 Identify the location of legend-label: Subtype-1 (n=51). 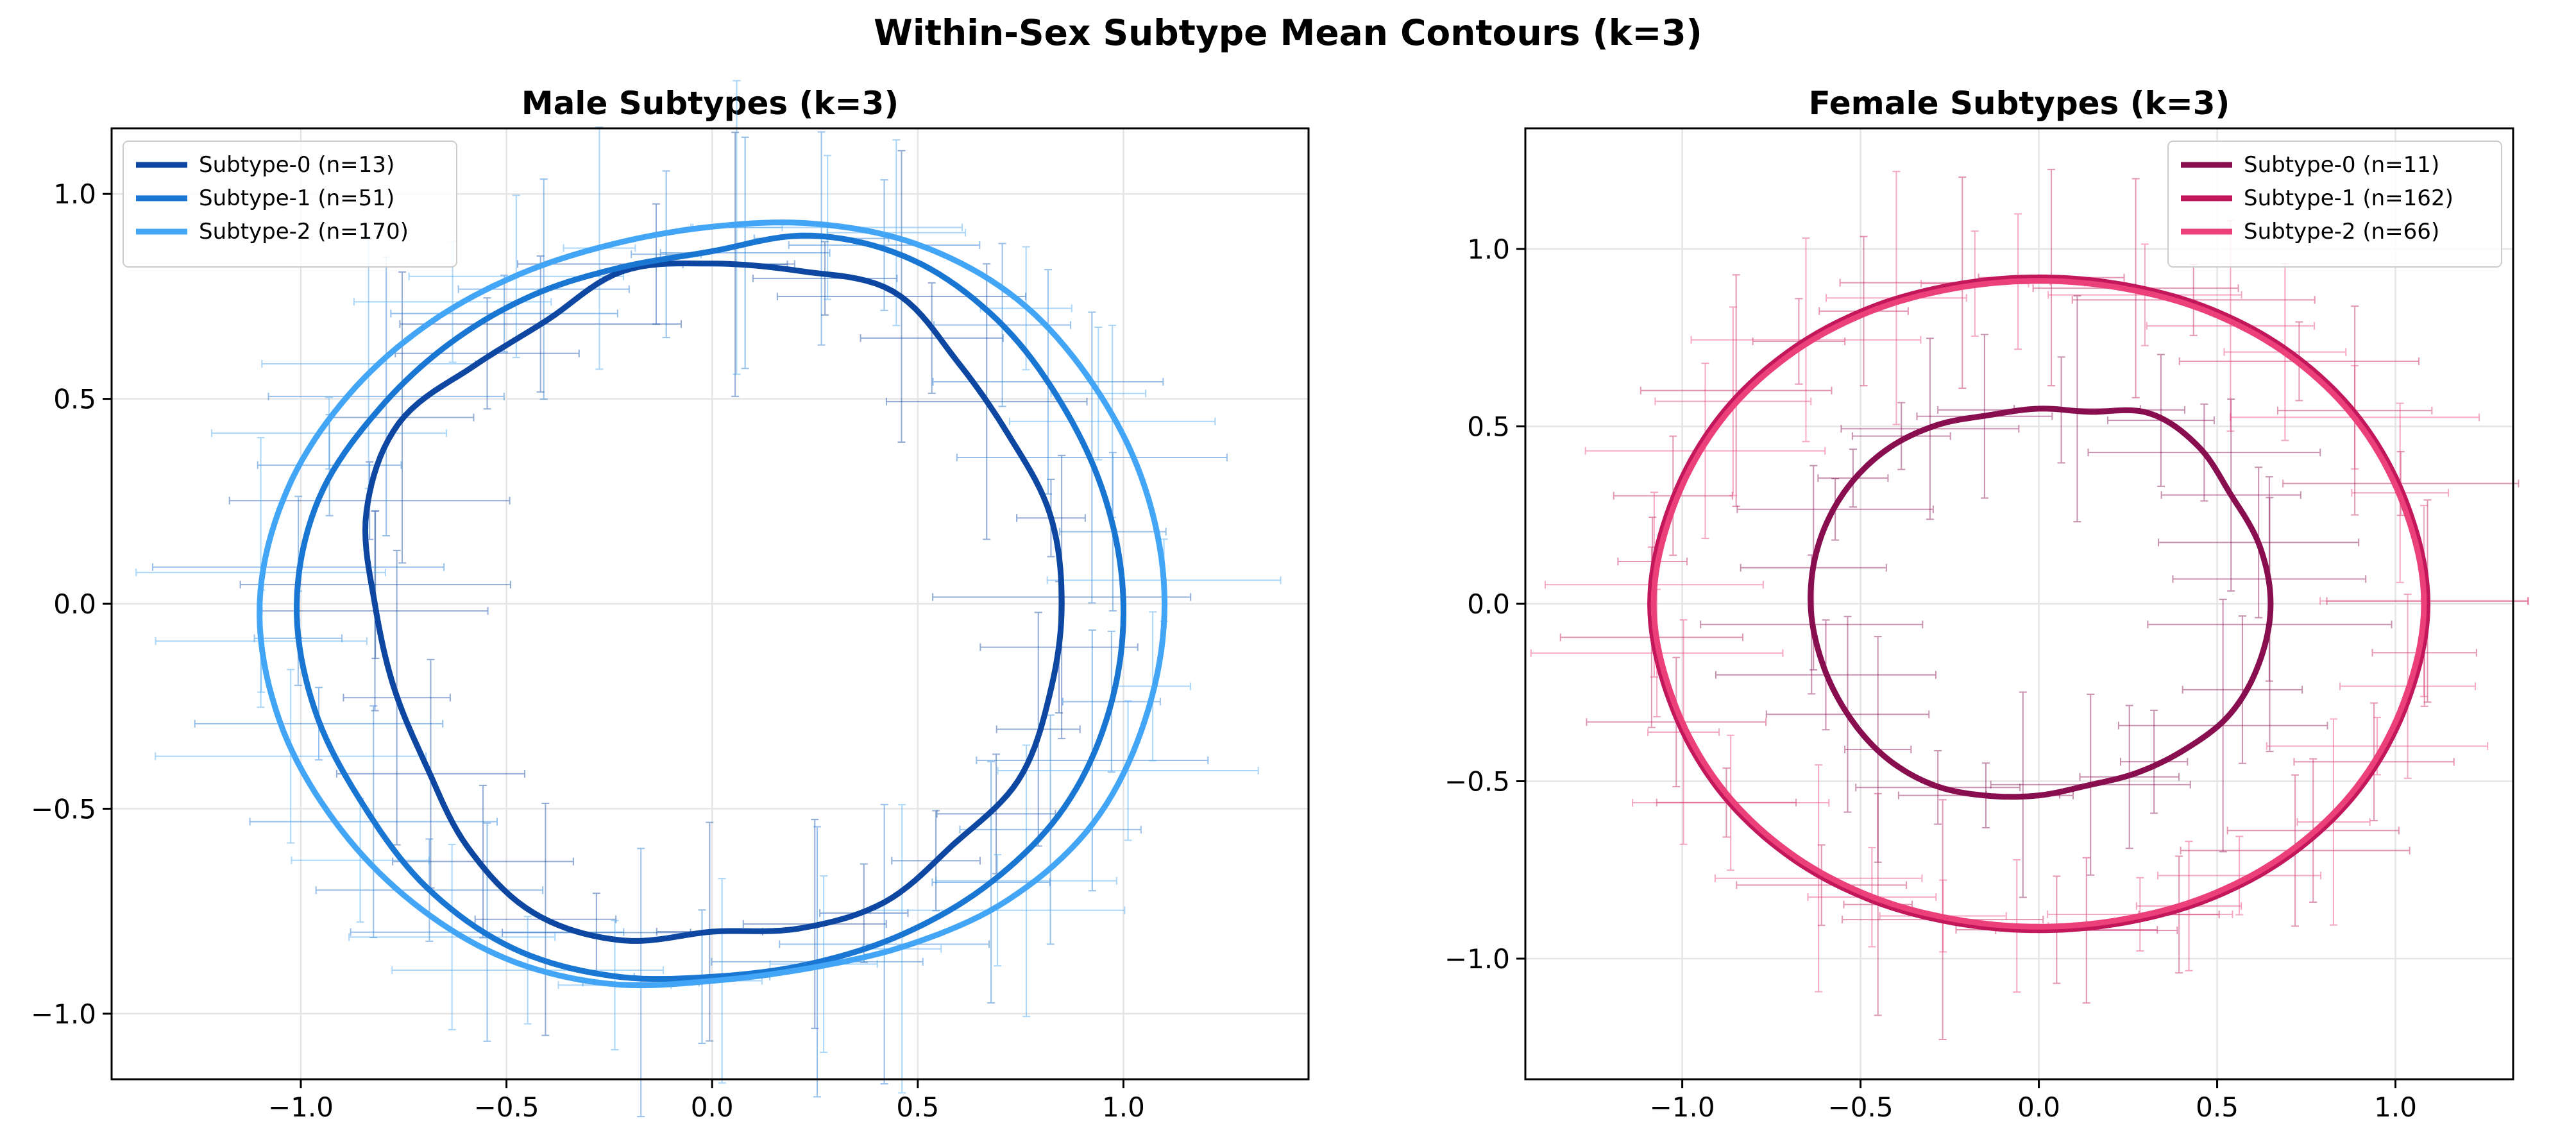
(296, 198).